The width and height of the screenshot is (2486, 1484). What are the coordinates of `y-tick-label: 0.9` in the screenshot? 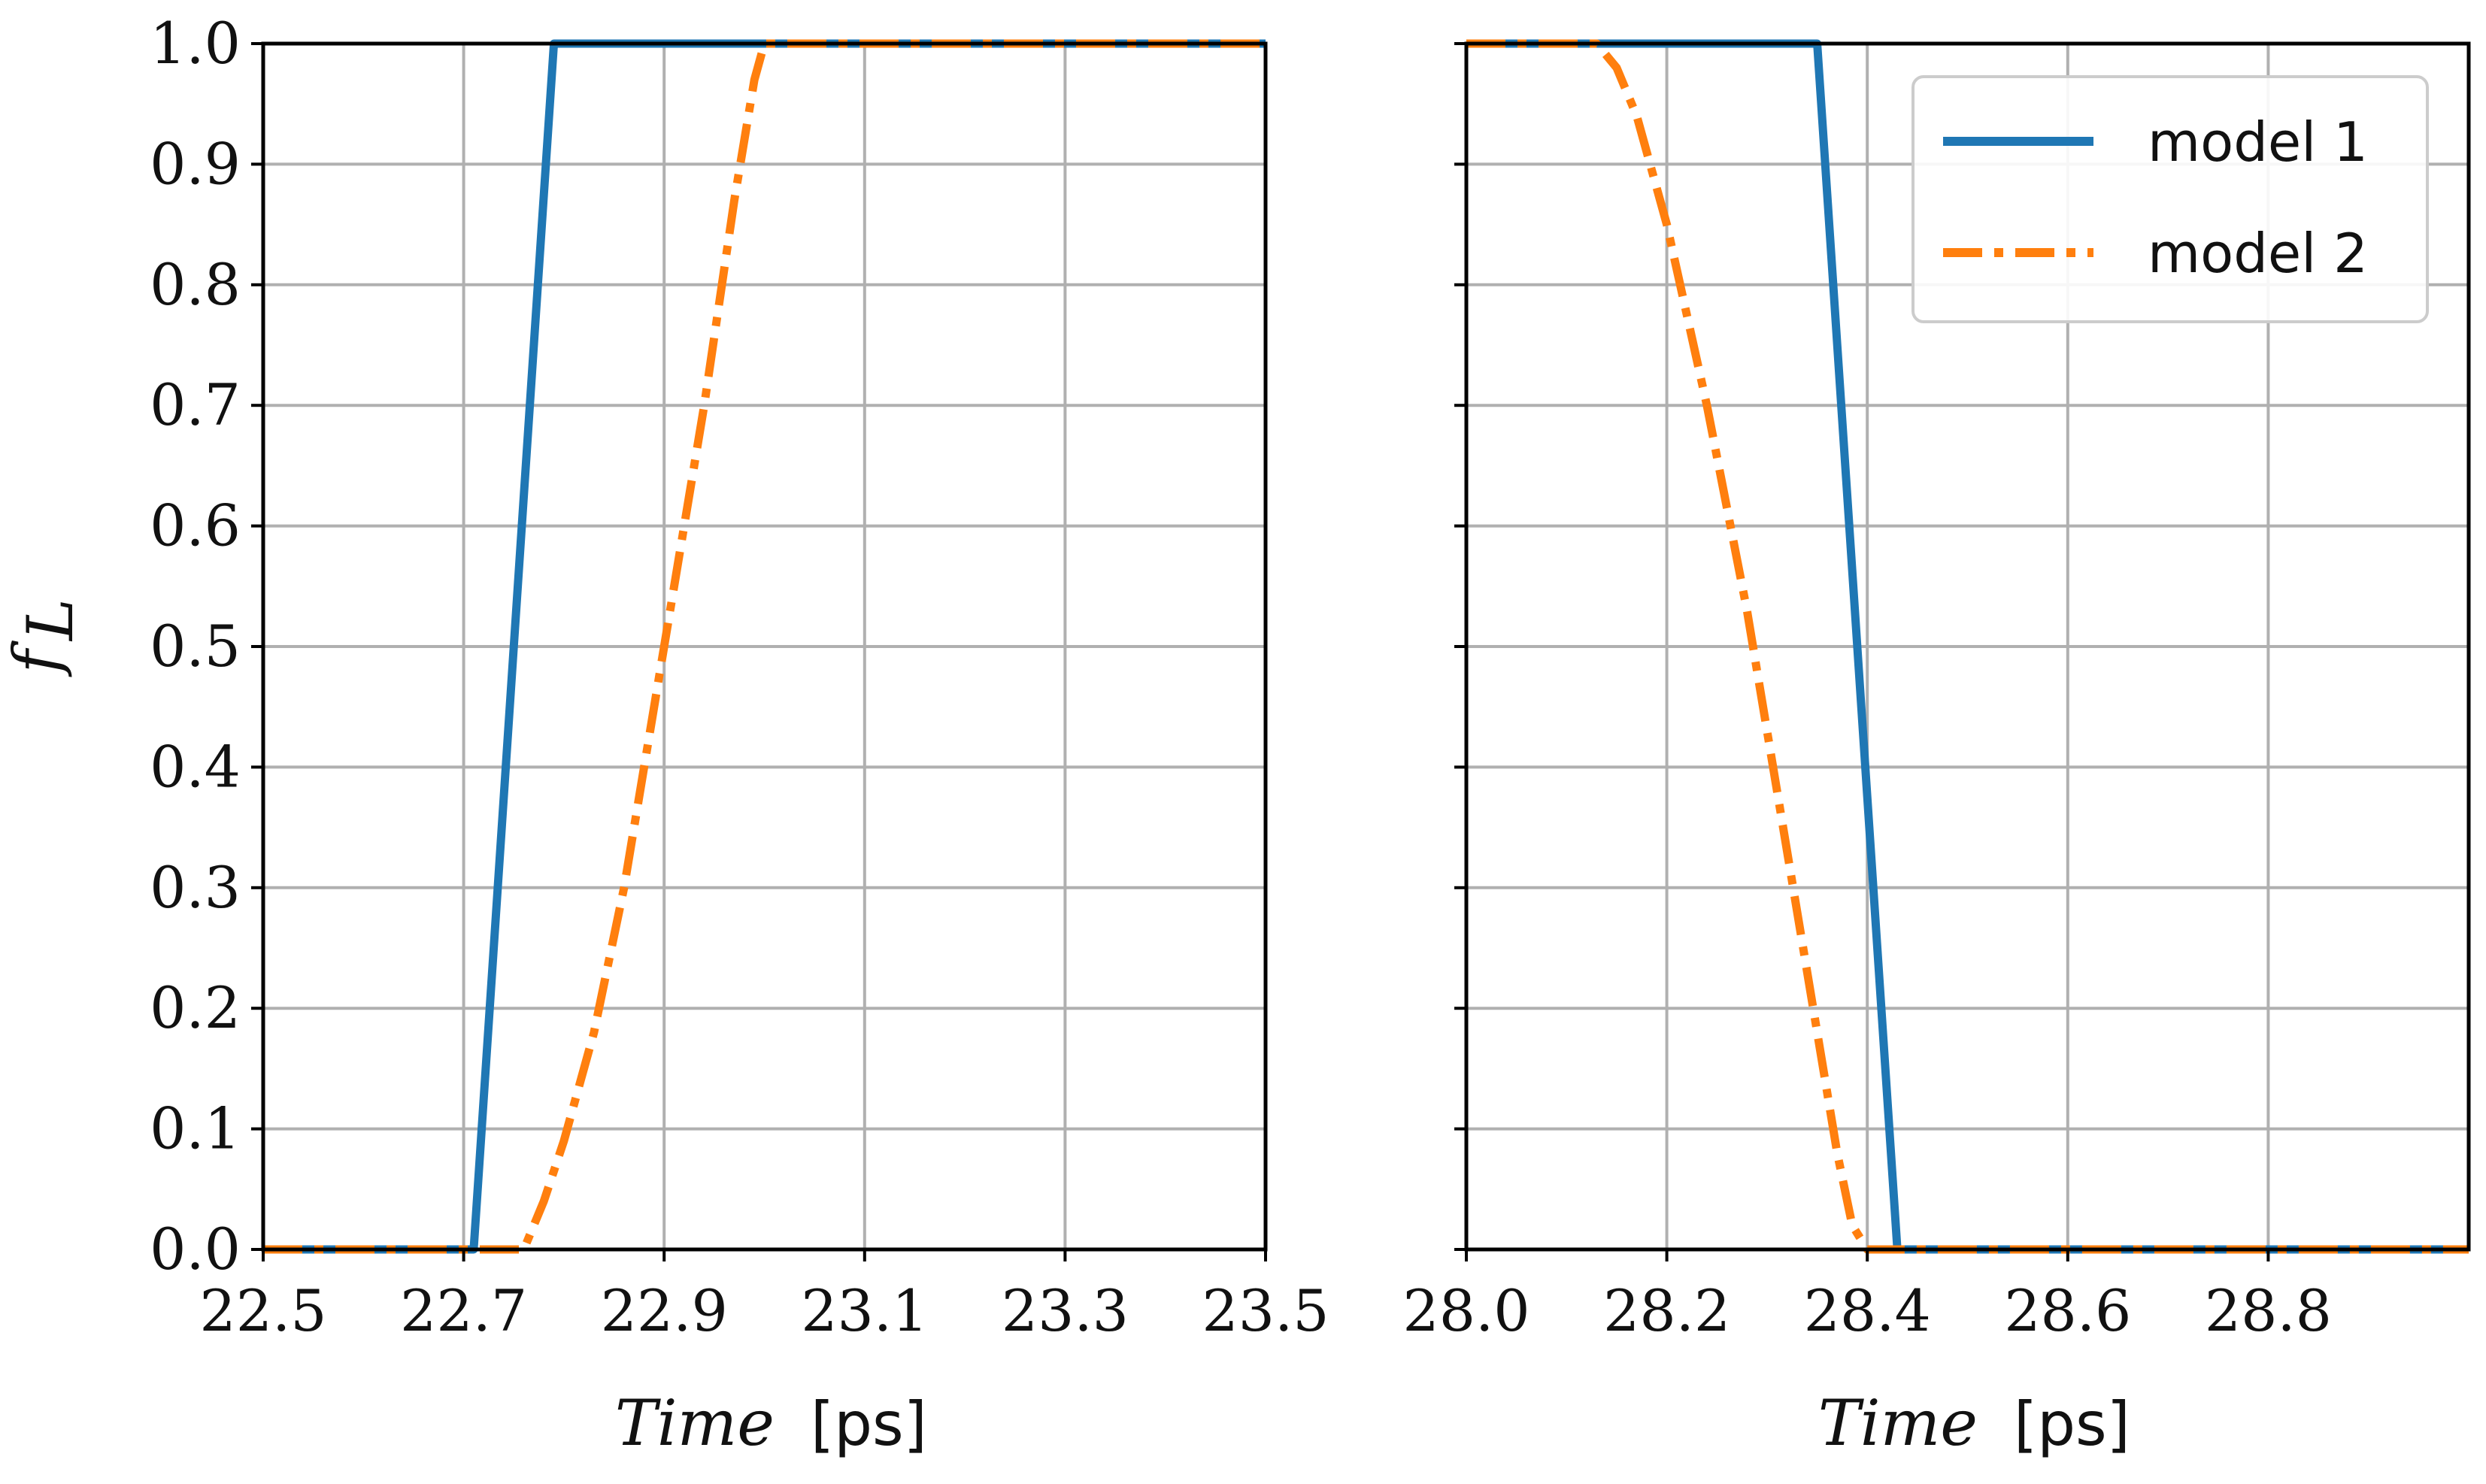 It's located at (195, 163).